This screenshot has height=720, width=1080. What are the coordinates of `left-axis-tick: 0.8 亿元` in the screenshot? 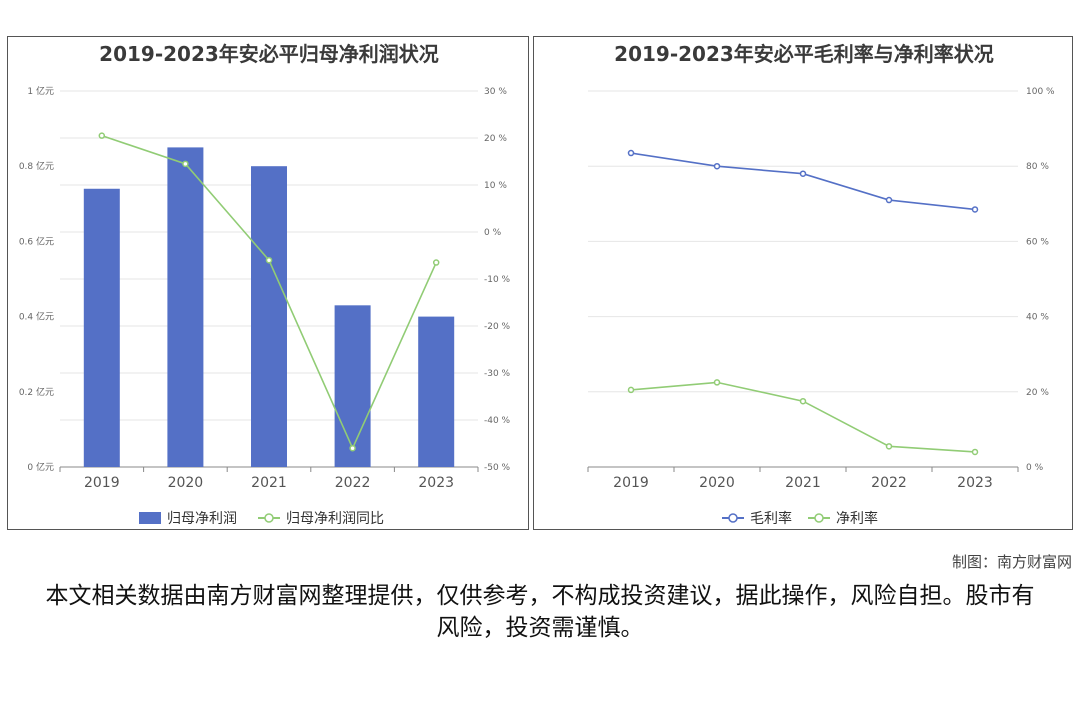 It's located at (36, 166).